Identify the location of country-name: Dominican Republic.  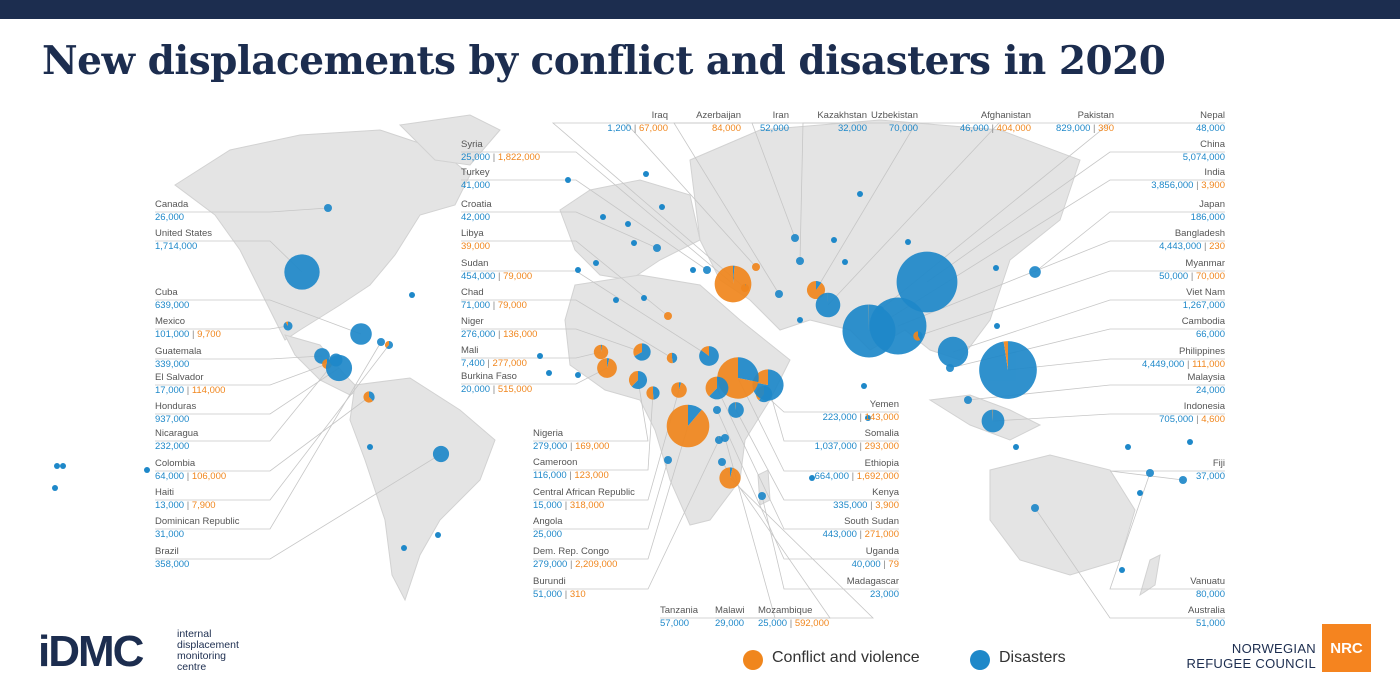
(197, 521).